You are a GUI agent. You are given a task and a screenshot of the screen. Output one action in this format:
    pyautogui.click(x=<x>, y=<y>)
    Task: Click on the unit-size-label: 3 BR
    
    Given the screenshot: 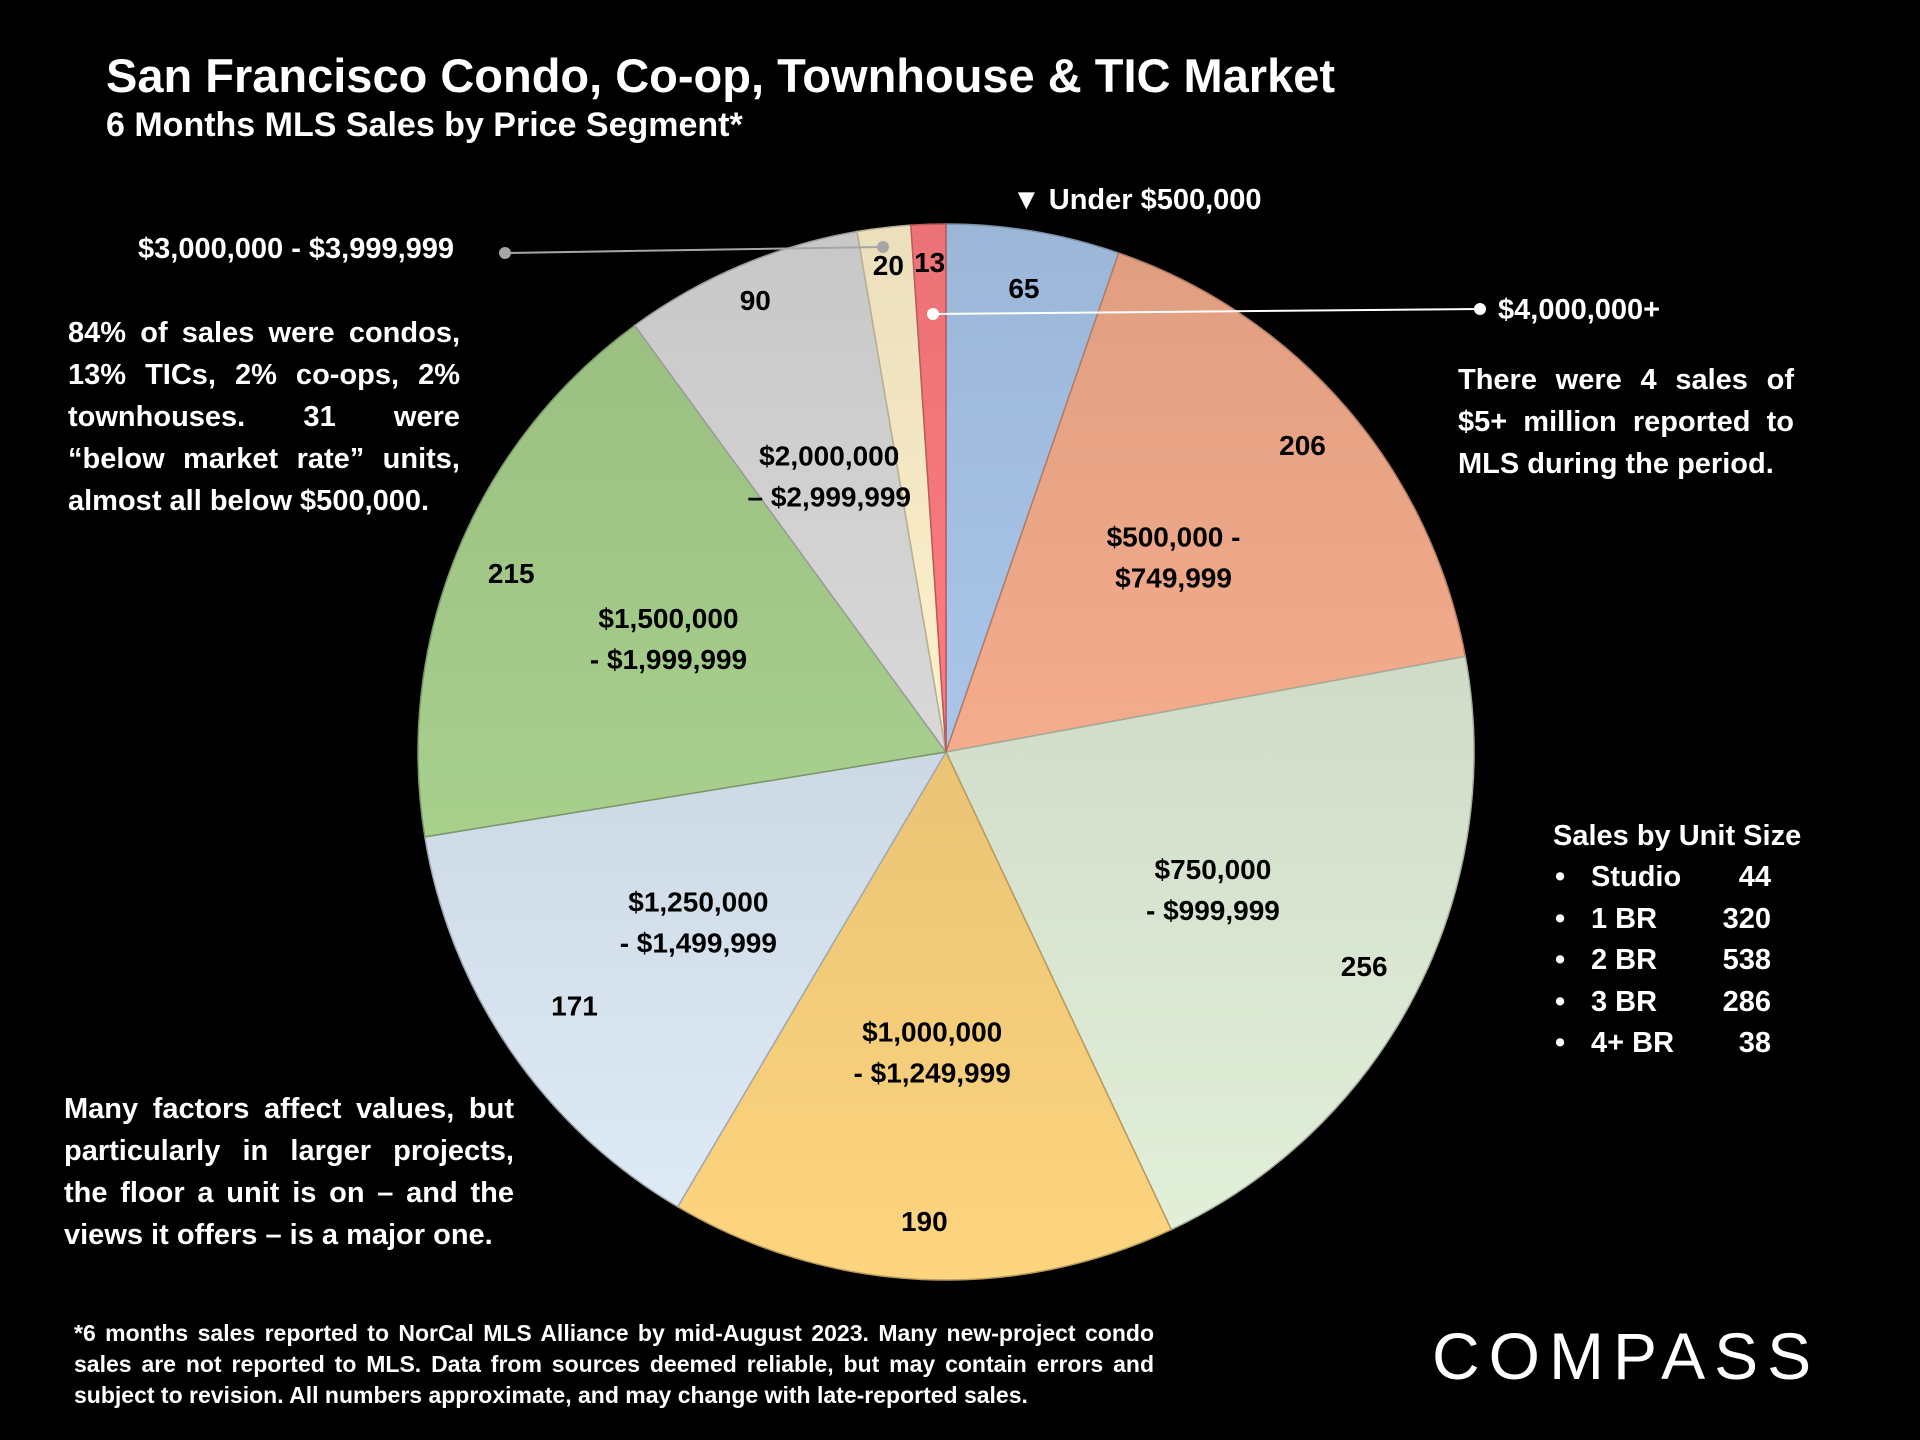 What is the action you would take?
    pyautogui.click(x=1624, y=1001)
    